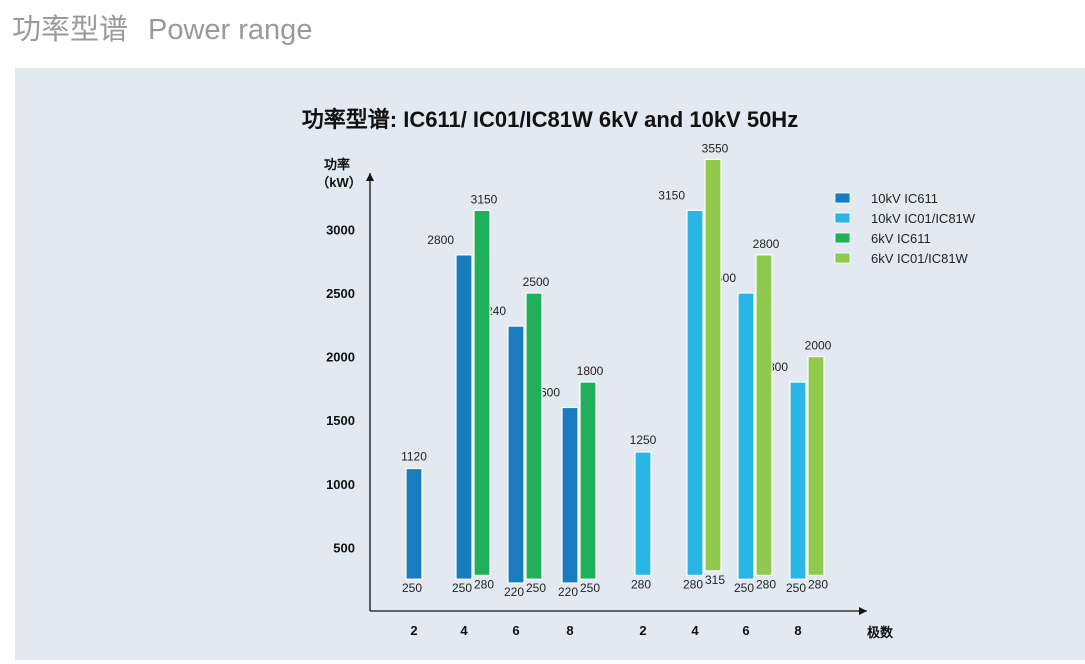 The height and width of the screenshot is (664, 1085). What do you see at coordinates (370, 177) in the screenshot?
I see `y-axis-arrow` at bounding box center [370, 177].